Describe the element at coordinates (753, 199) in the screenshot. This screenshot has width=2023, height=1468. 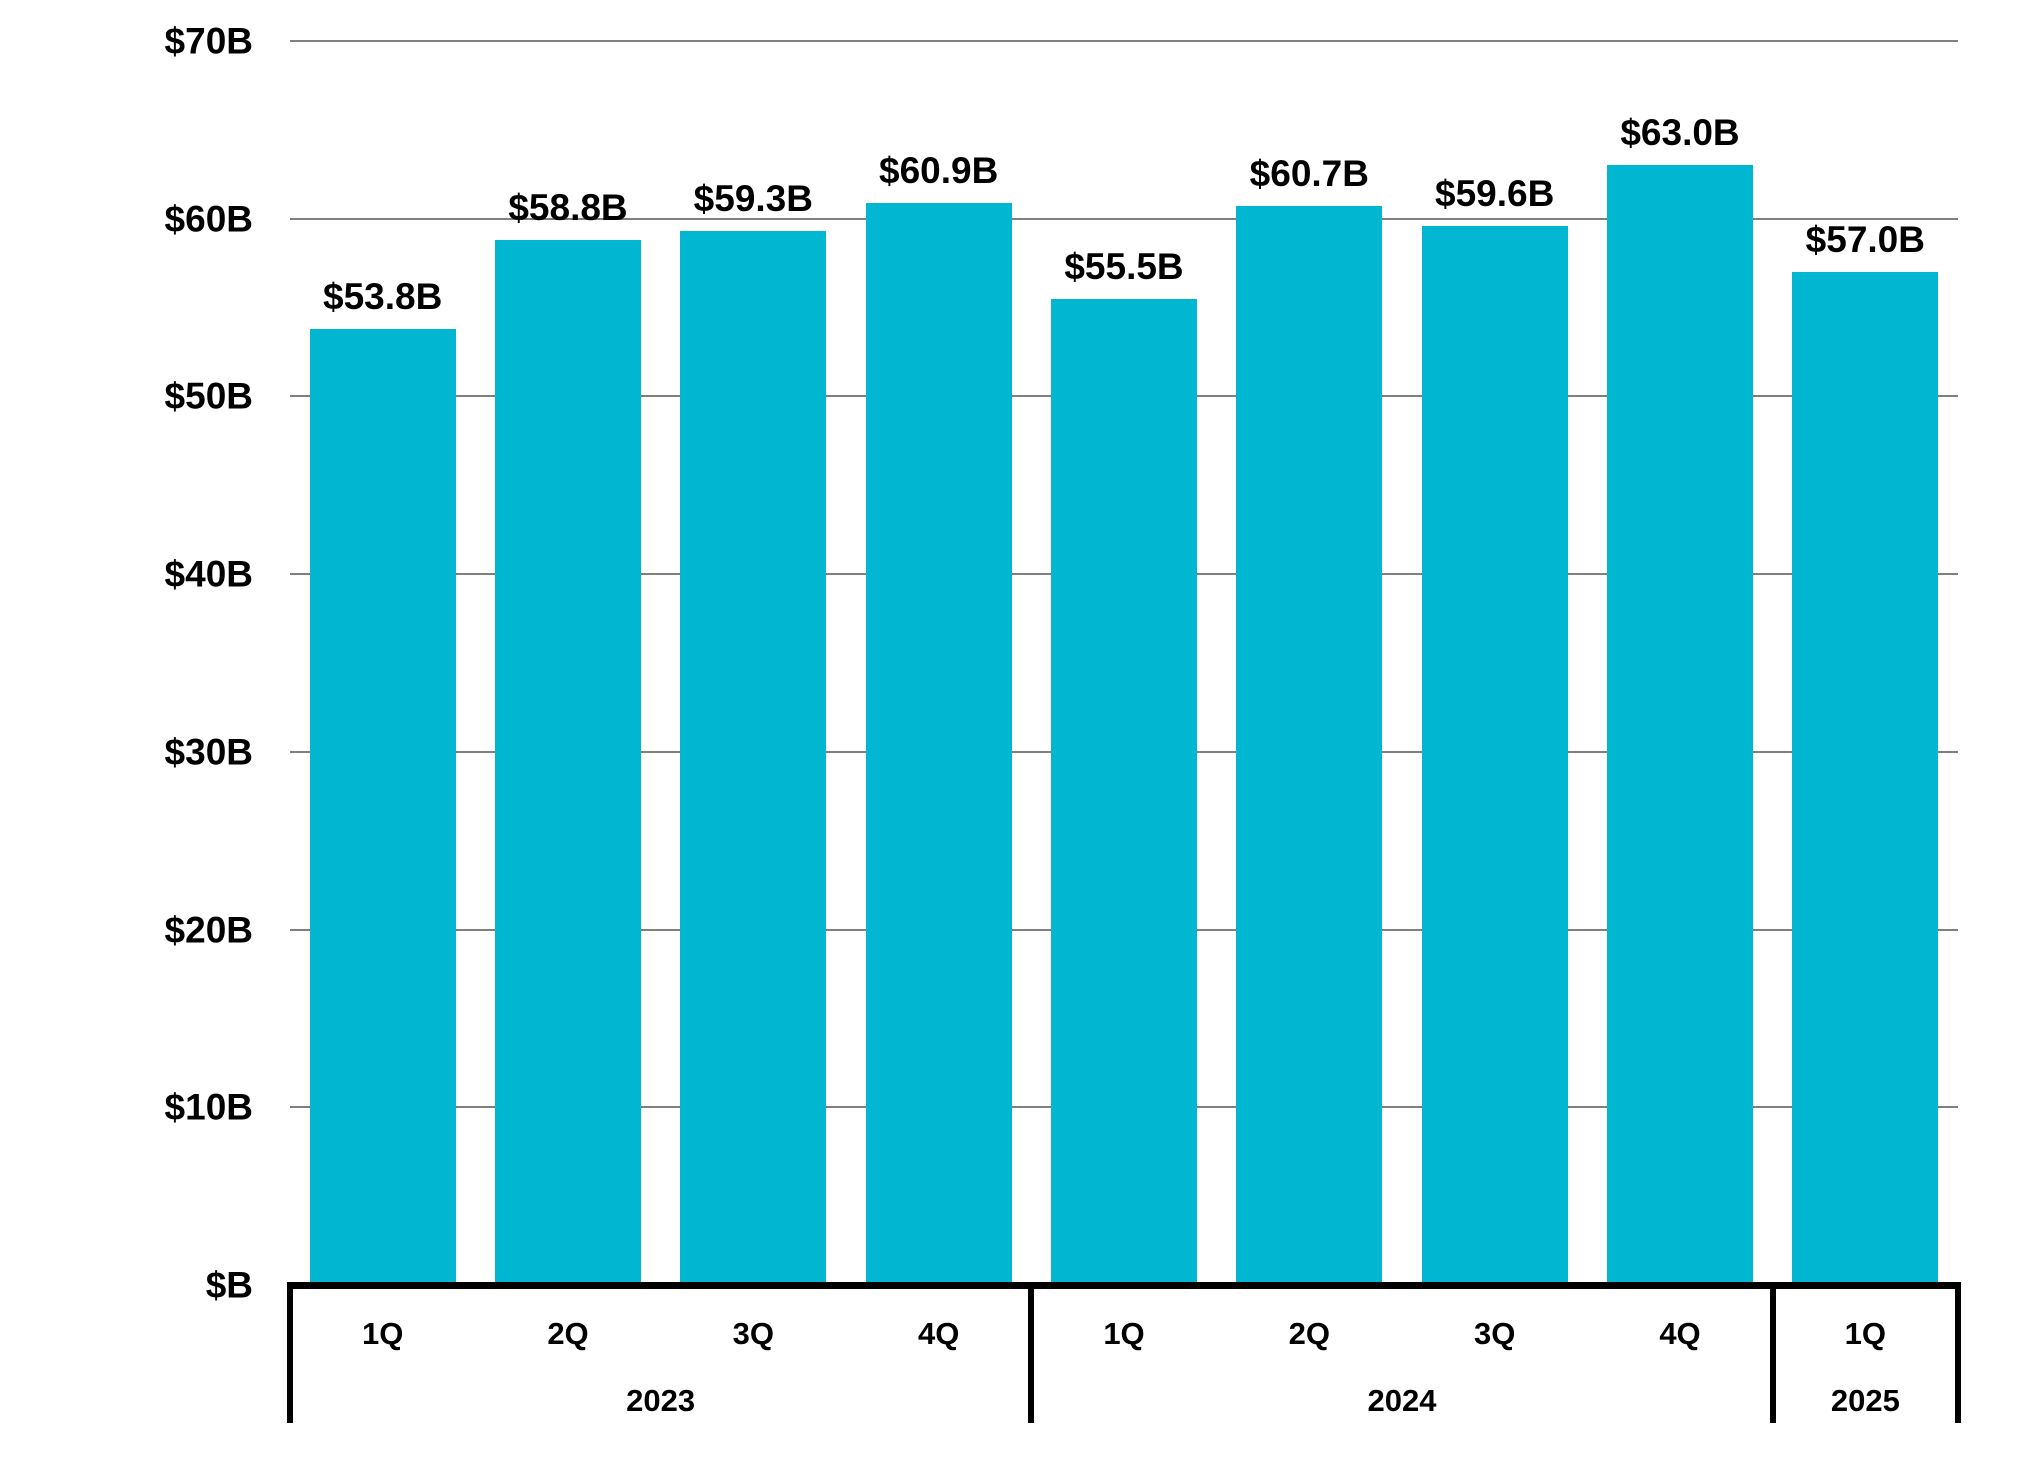
I see `bar-value-label: $59.3B` at that location.